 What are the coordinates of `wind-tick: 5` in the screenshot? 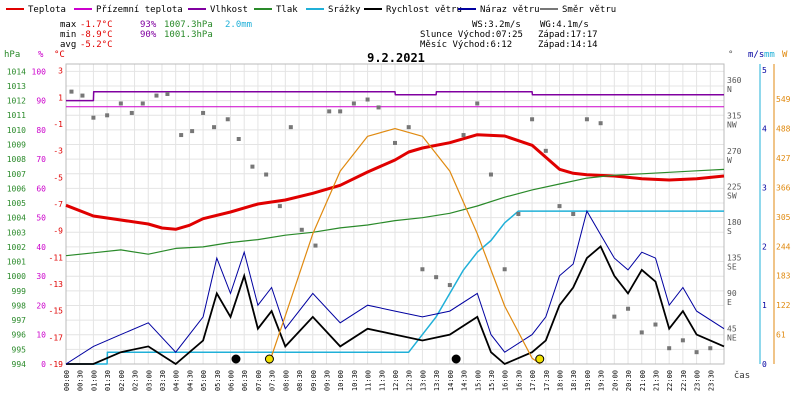 It's located at (764, 70).